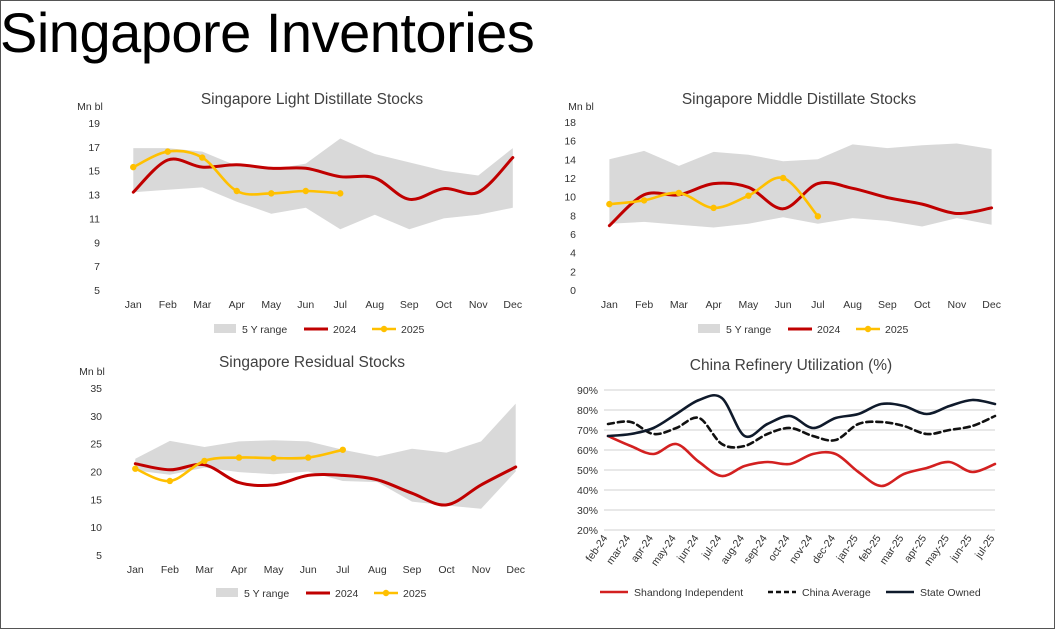 The image size is (1057, 631). Describe the element at coordinates (984, 547) in the screenshot. I see `x-tick-label: jul-25` at that location.